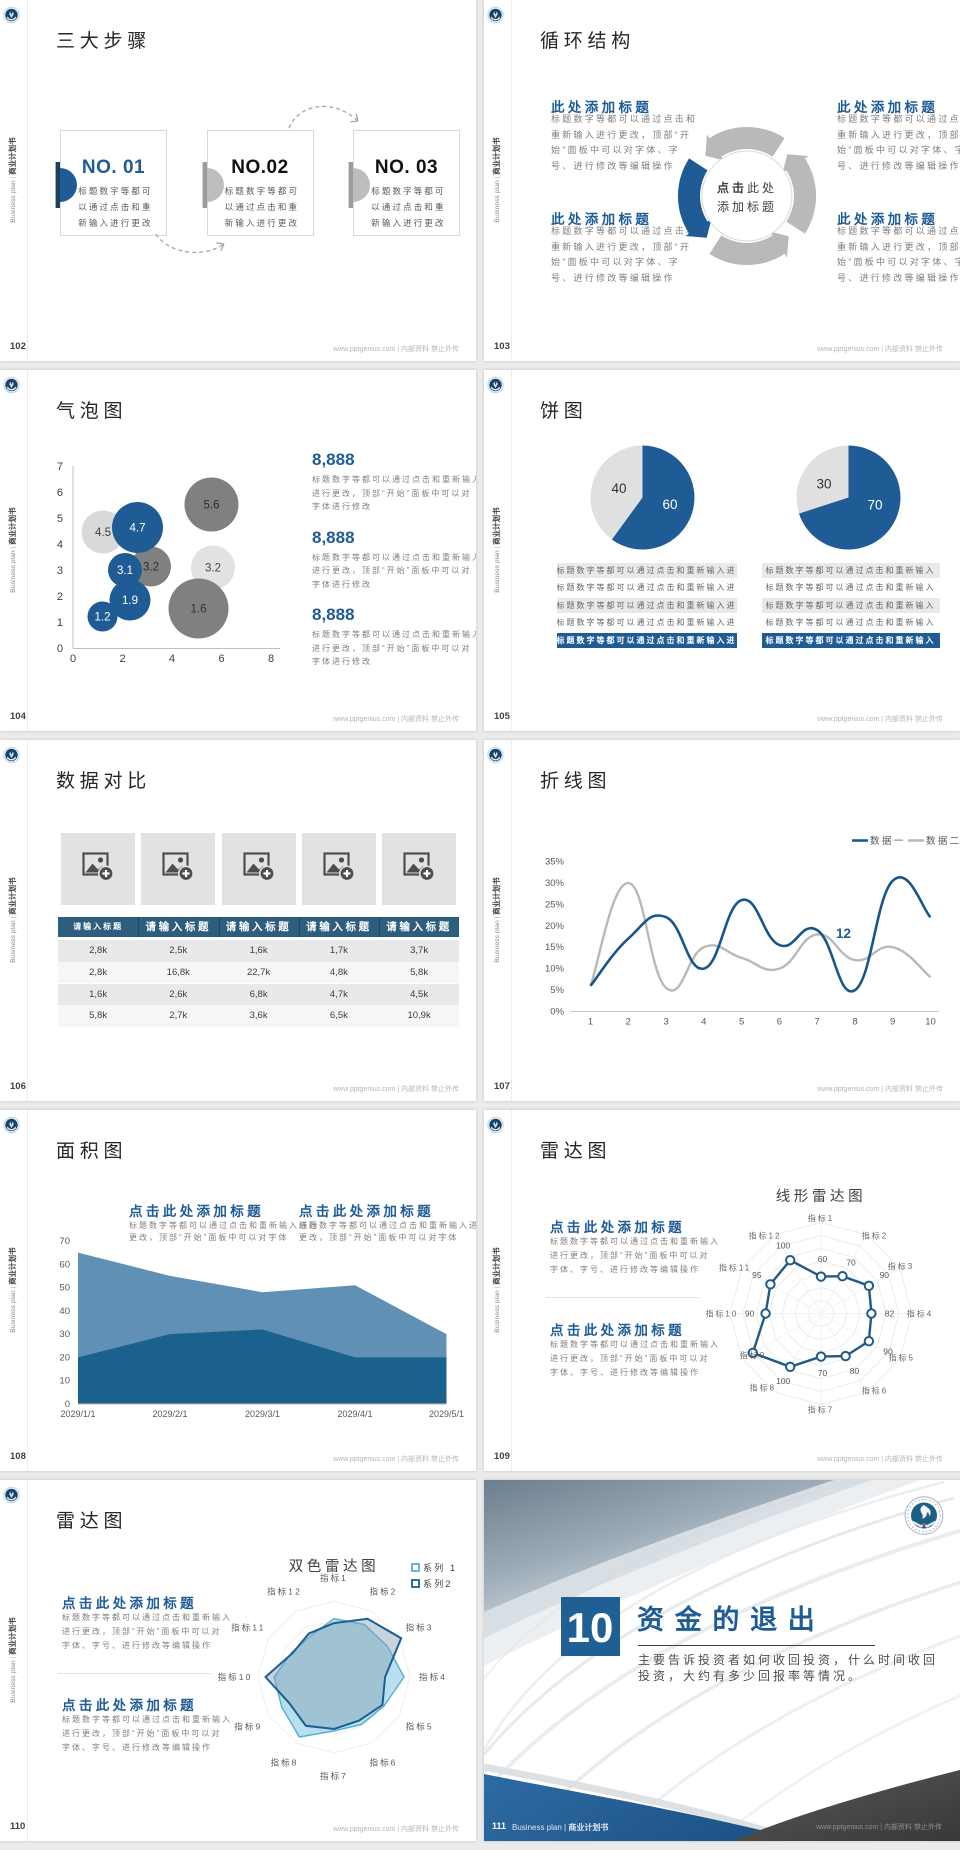 This screenshot has height=1850, width=960. What do you see at coordinates (555, 969) in the screenshot?
I see `svg-text: 10%` at bounding box center [555, 969].